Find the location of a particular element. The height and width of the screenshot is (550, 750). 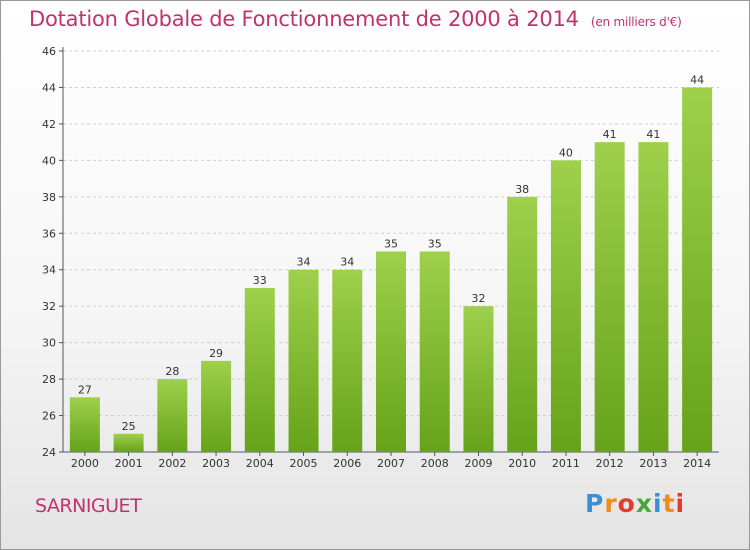

y-tick-label: 42 is located at coordinates (49, 124).